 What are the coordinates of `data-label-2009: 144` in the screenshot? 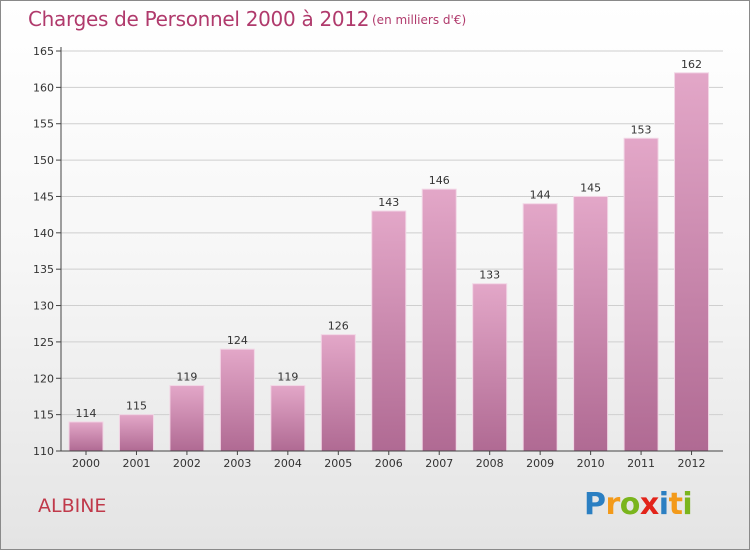 It's located at (540, 195).